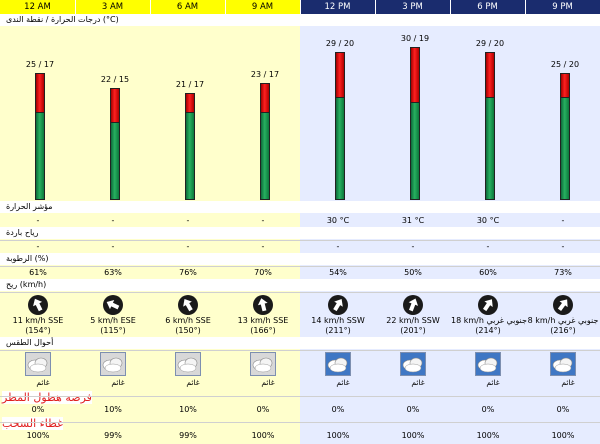  Describe the element at coordinates (563, 330) in the screenshot. I see `wind-direction-degrees: (216°)` at that location.